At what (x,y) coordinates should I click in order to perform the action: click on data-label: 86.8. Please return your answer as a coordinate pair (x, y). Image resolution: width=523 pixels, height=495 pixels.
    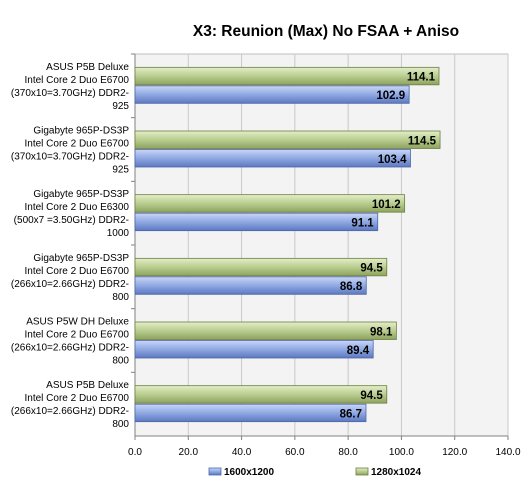
    Looking at the image, I should click on (351, 287).